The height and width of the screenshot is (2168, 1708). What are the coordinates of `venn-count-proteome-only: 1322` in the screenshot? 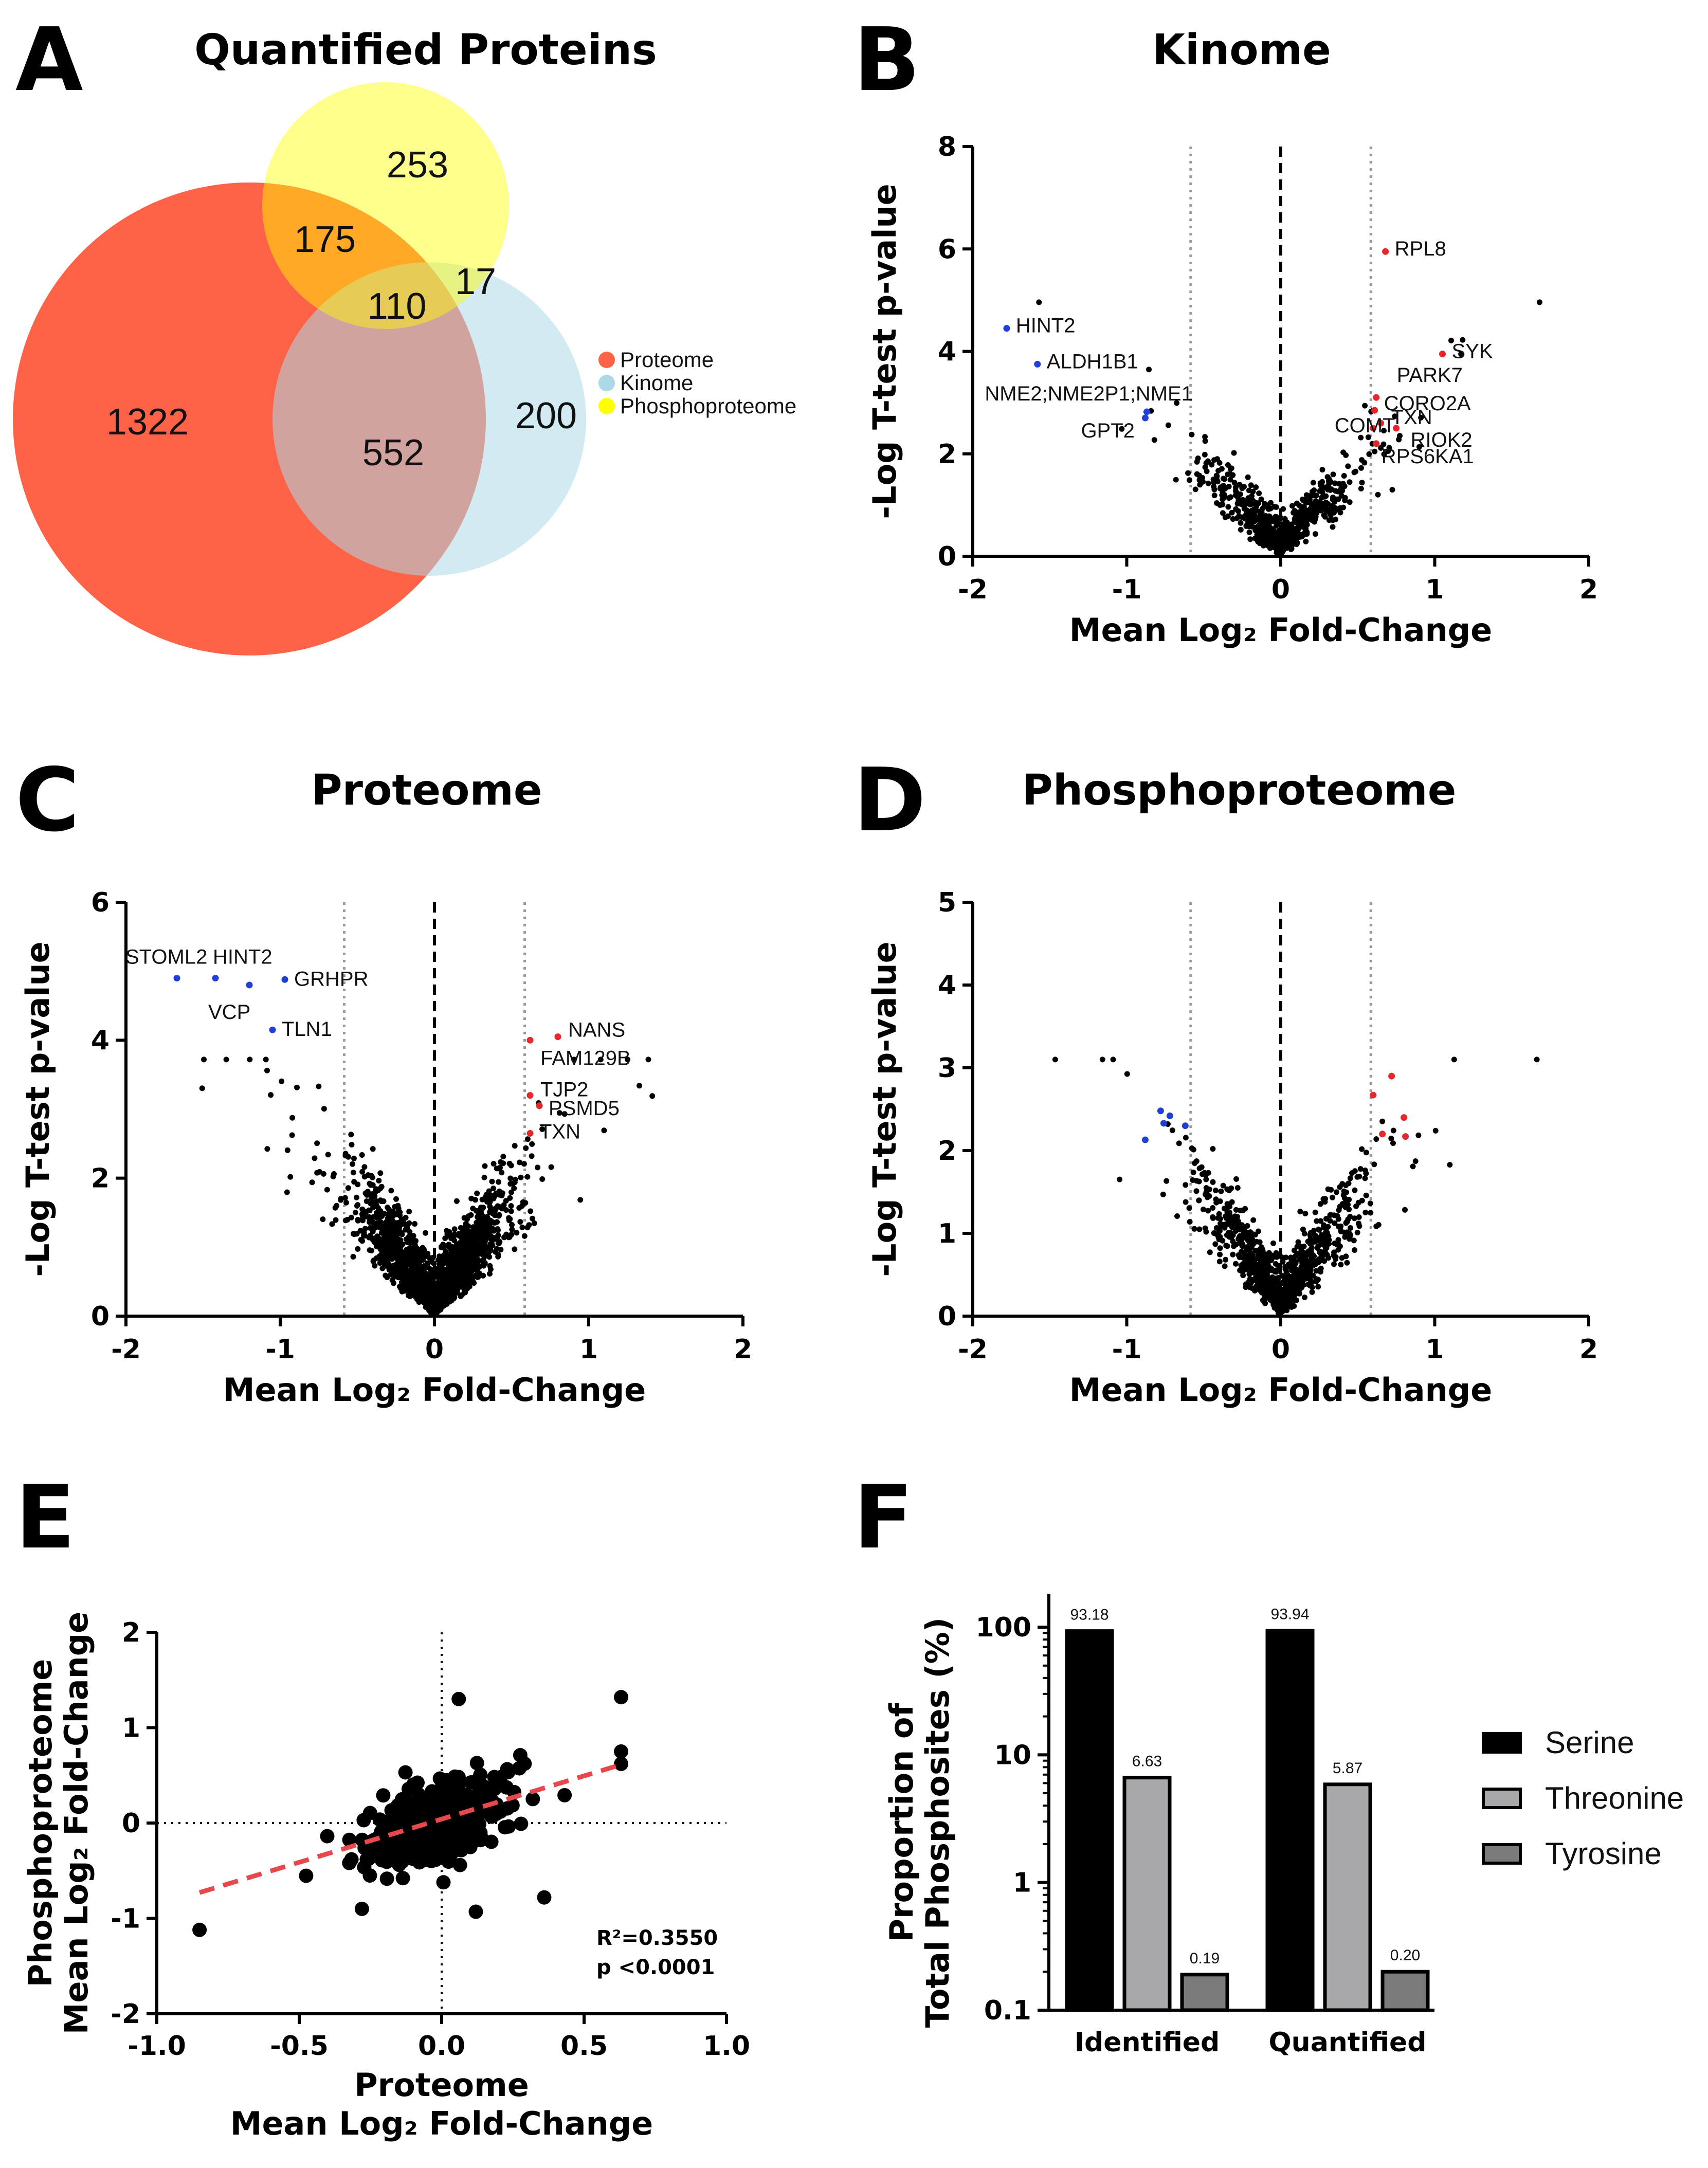 It's located at (147, 422).